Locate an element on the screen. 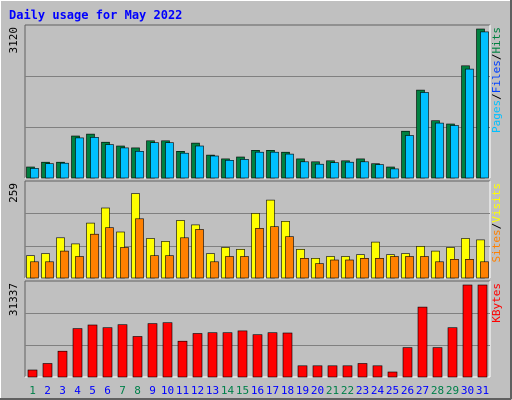 This screenshot has width=512, height=400. day-label-22: 22 is located at coordinates (347, 390).